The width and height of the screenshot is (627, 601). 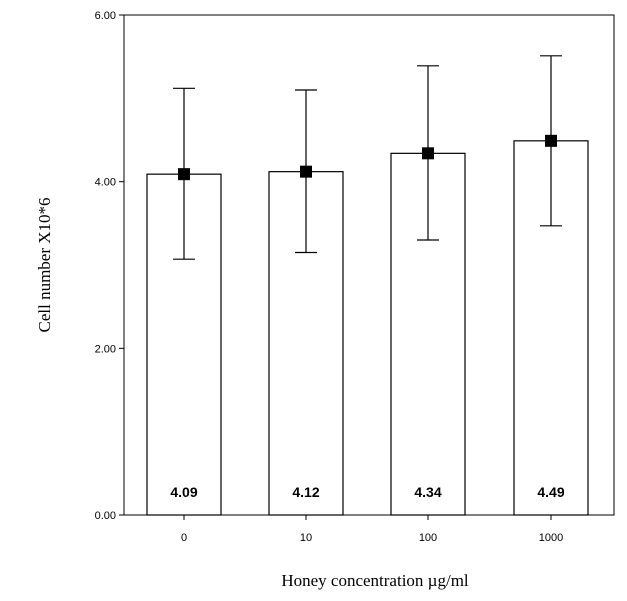 What do you see at coordinates (105, 516) in the screenshot?
I see `y-tick-label-0: 0.00` at bounding box center [105, 516].